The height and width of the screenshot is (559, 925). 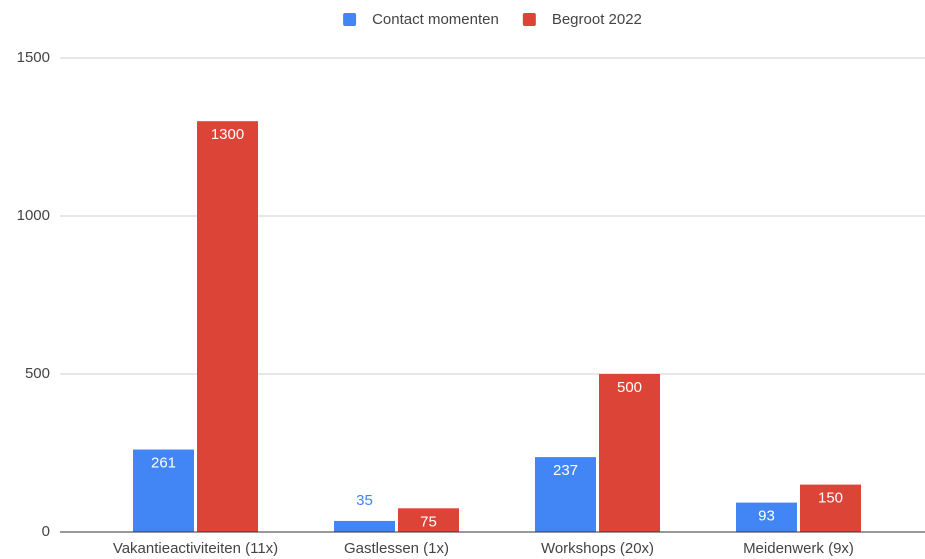 What do you see at coordinates (227, 134) in the screenshot?
I see `data-label: 1300` at bounding box center [227, 134].